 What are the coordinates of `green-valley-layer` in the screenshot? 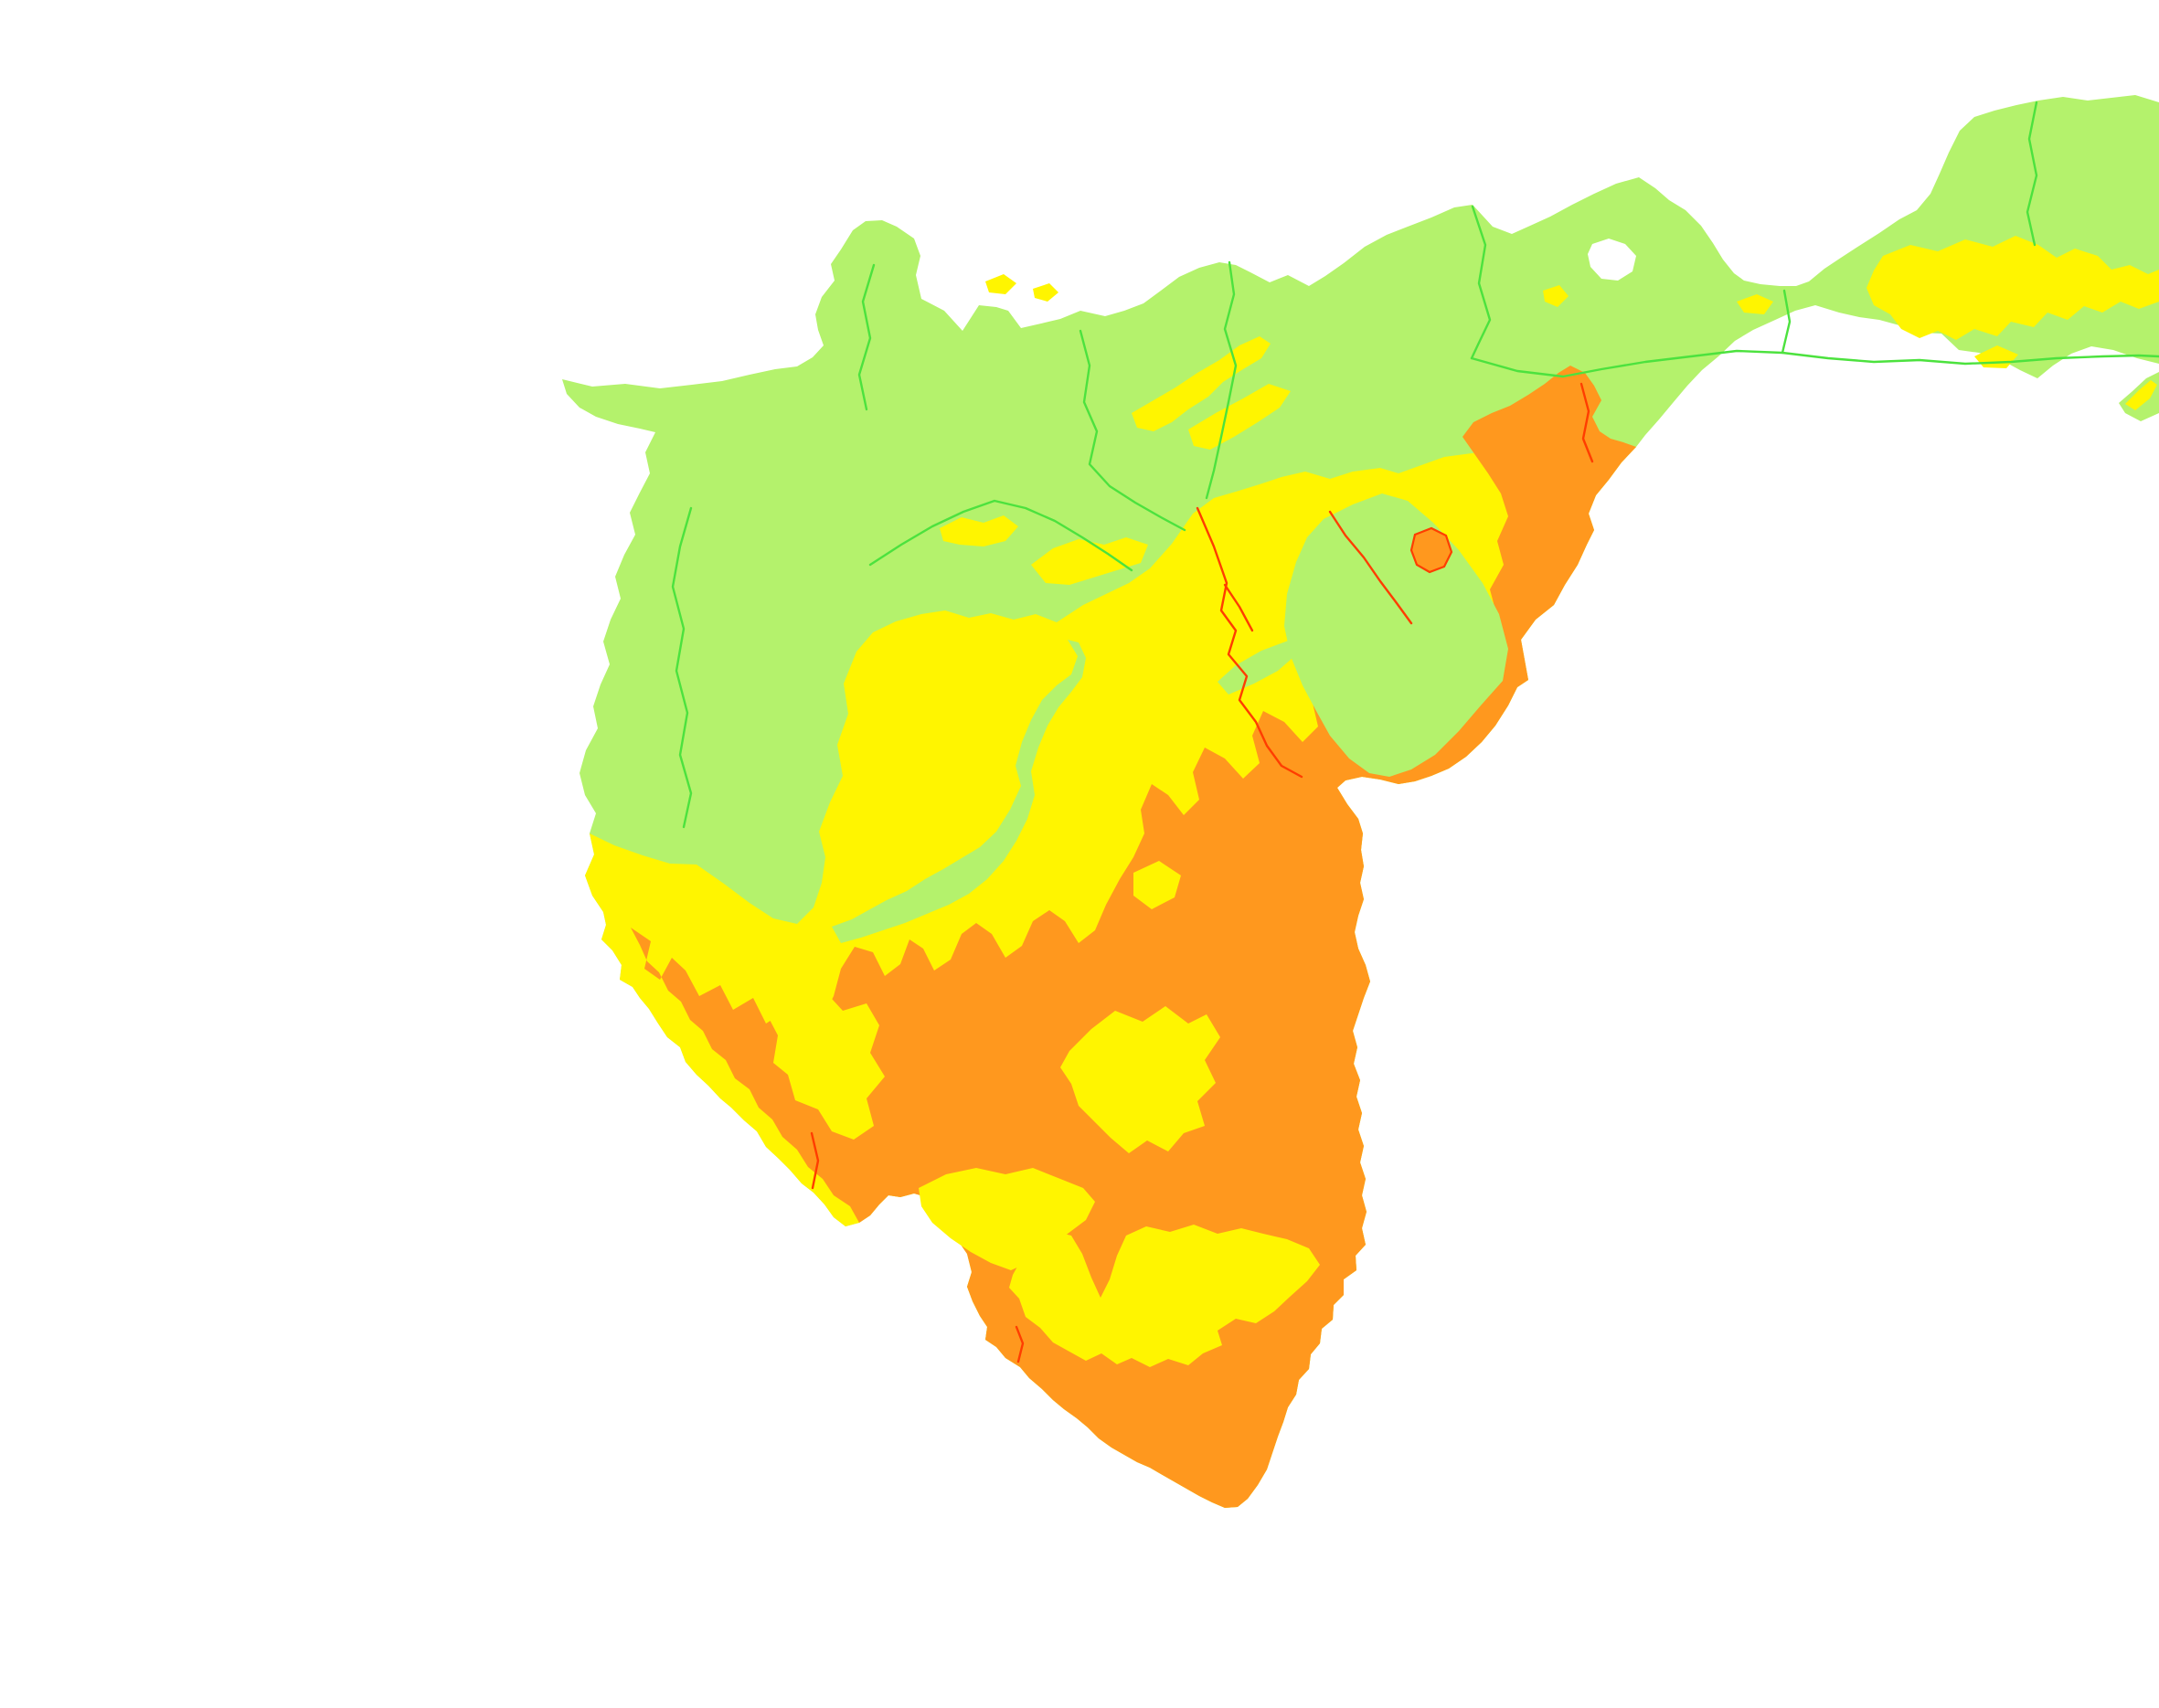 It's located at (1170, 718).